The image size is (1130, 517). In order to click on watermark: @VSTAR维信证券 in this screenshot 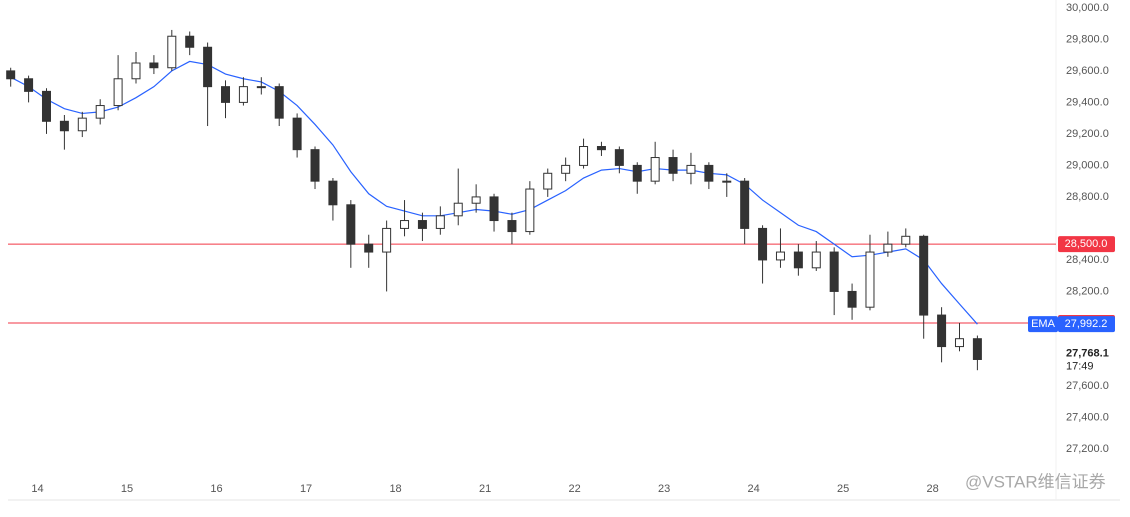, I will do `click(1035, 481)`.